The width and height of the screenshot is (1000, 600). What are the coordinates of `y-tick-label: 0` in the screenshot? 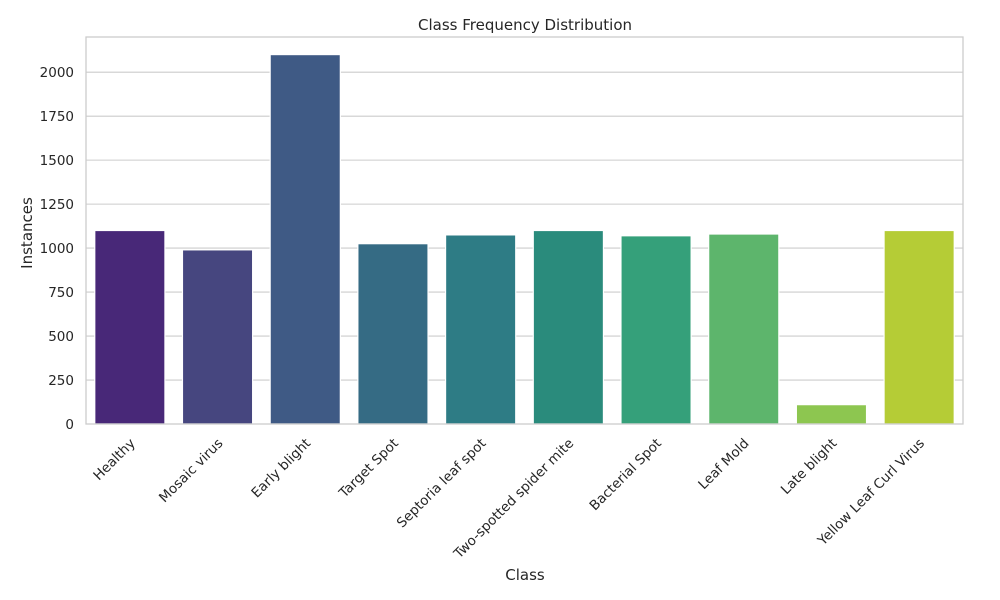 It's located at (69, 425).